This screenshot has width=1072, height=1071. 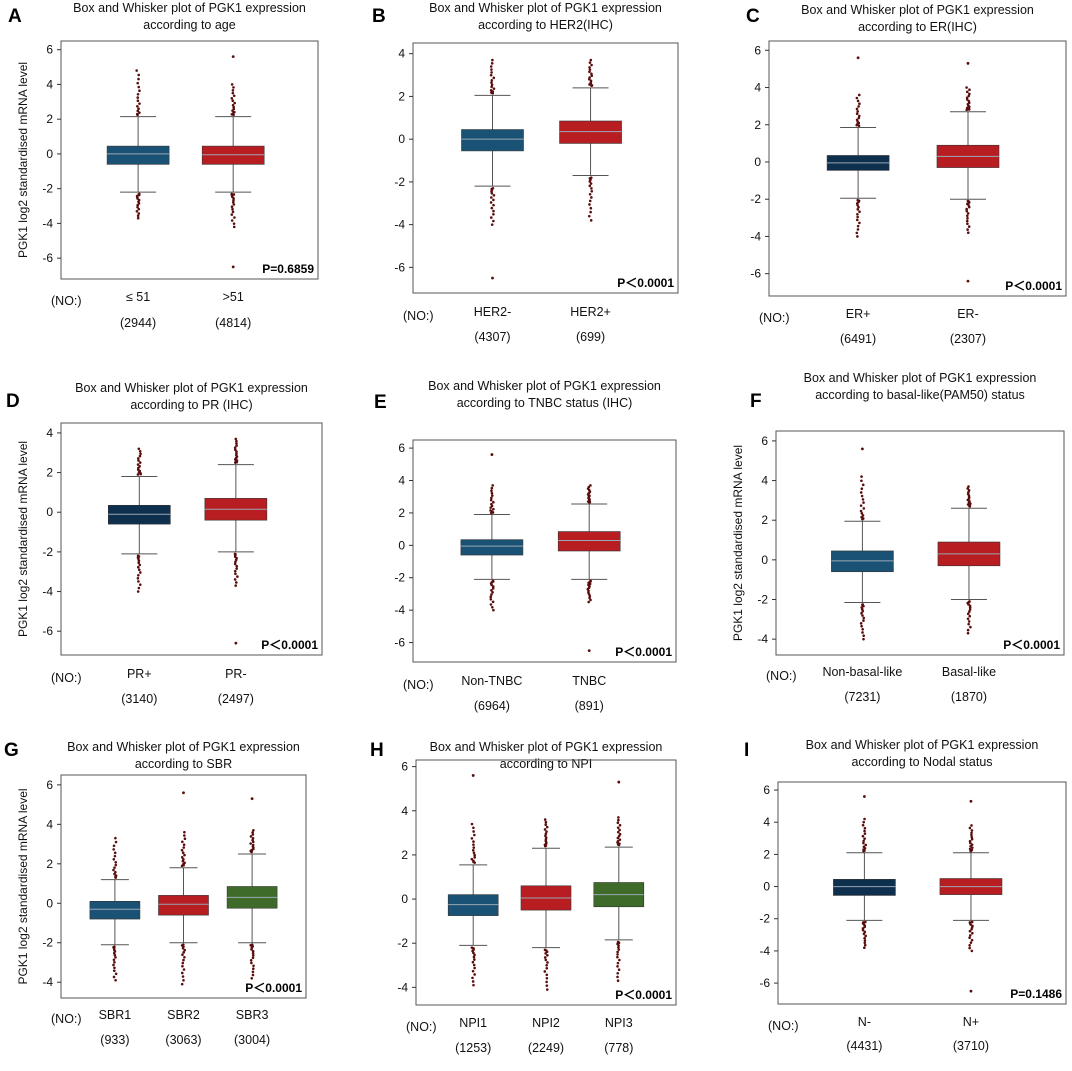 What do you see at coordinates (49, 433) in the screenshot?
I see `y-tick-label: 4` at bounding box center [49, 433].